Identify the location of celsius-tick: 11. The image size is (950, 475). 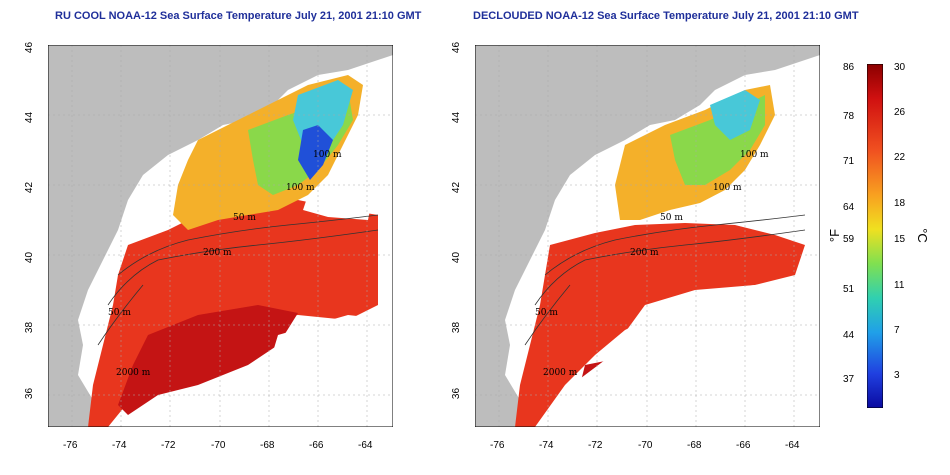
(899, 285).